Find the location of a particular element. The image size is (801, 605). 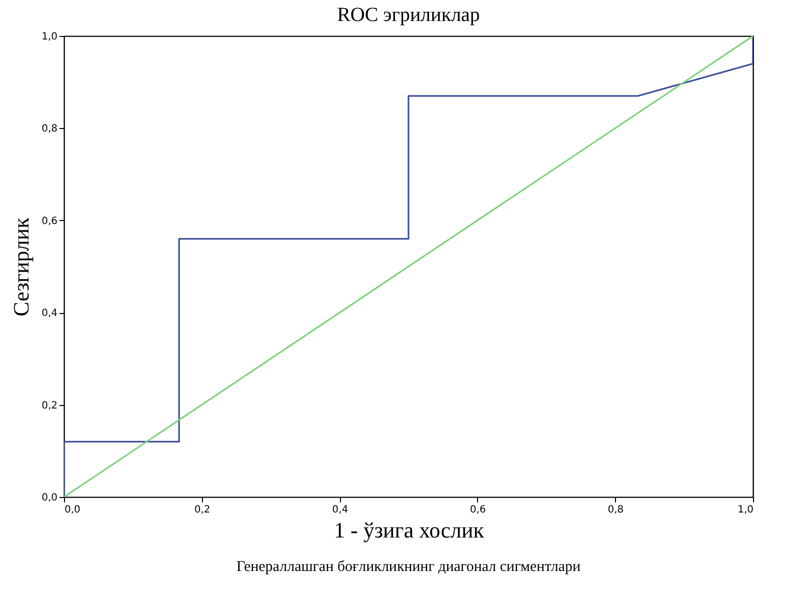

y-tick-label: 0,2 is located at coordinates (50, 406).